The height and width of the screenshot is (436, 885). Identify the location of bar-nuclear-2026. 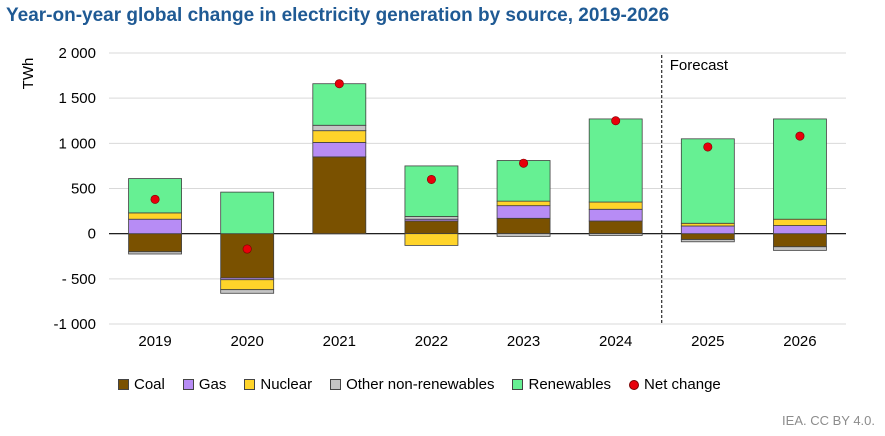
(800, 222).